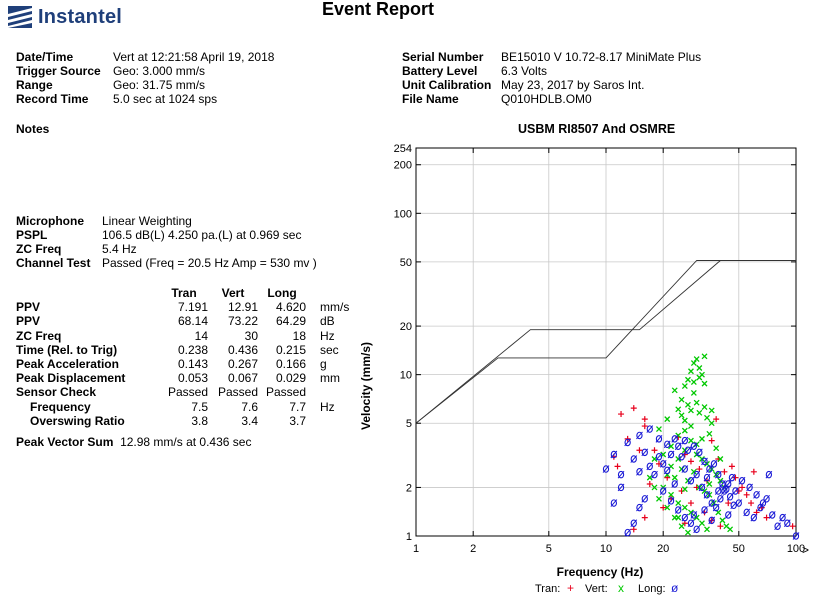  Describe the element at coordinates (290, 378) in the screenshot. I see `cell-long: 0.029` at that location.